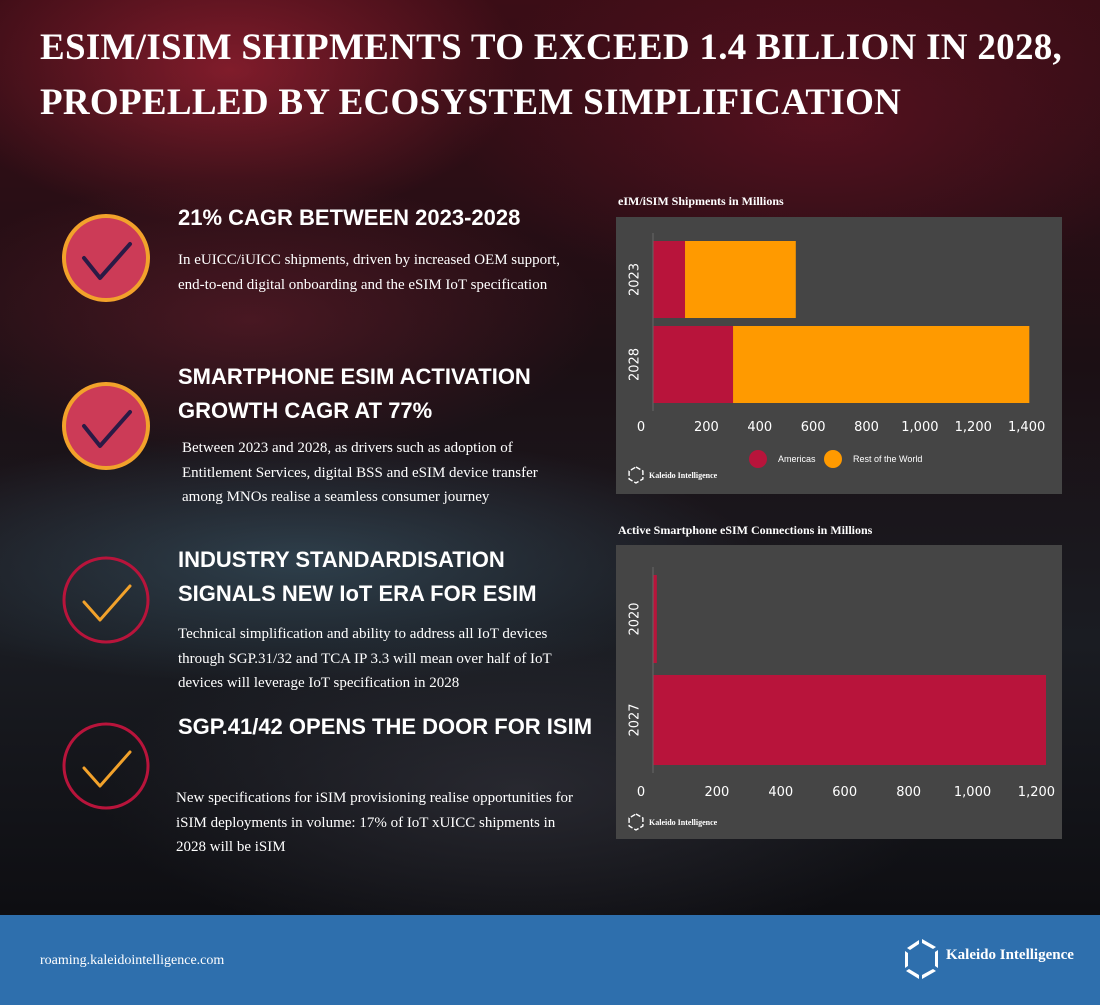 Image resolution: width=1100 pixels, height=1005 pixels. What do you see at coordinates (797, 459) in the screenshot?
I see `legend-label: Americas` at bounding box center [797, 459].